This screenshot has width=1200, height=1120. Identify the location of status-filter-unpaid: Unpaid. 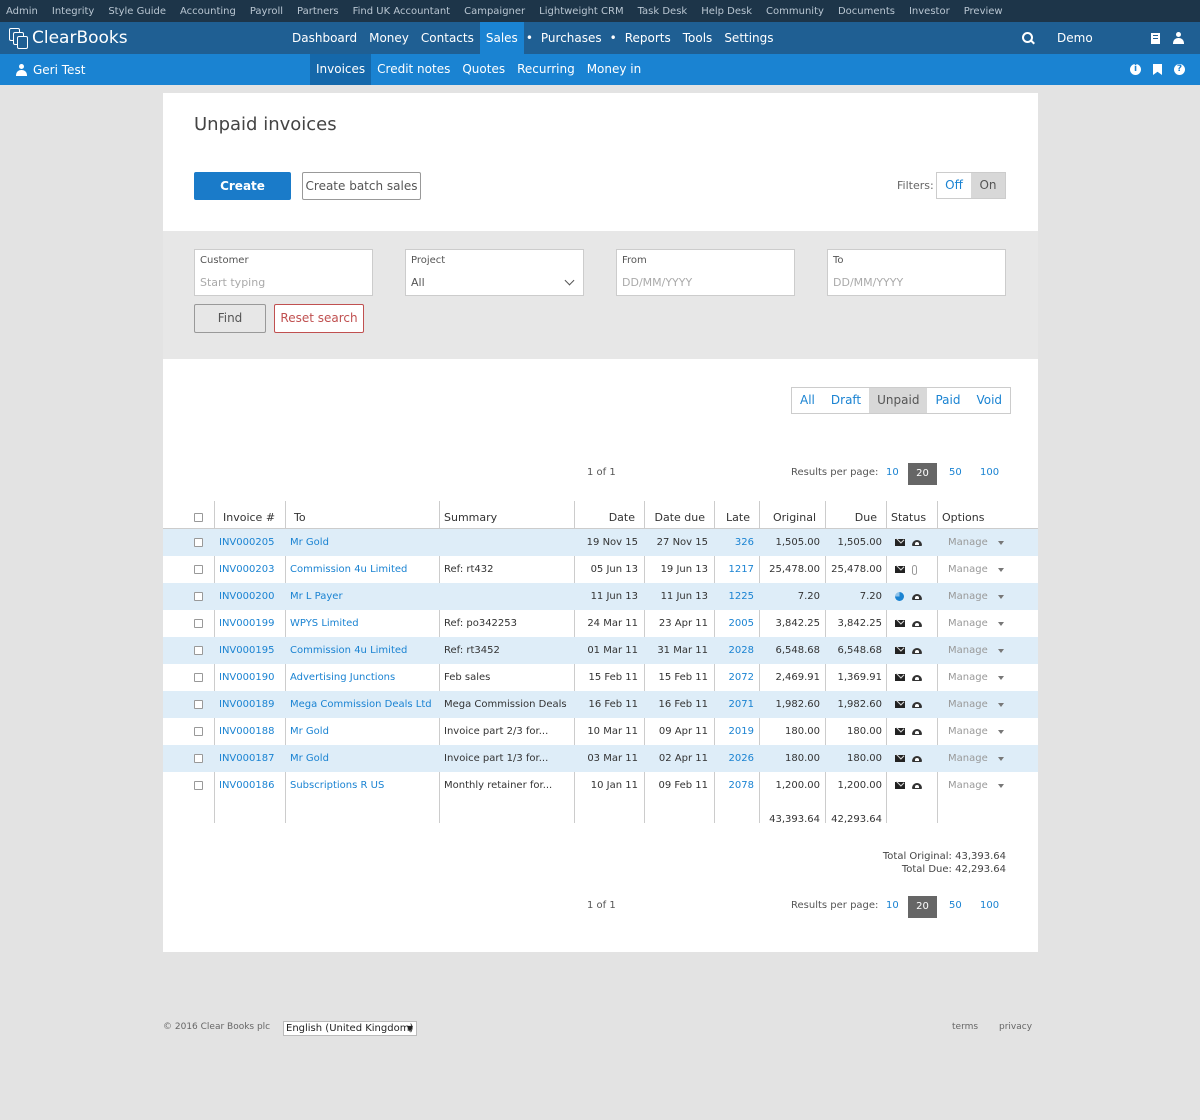
(898, 400).